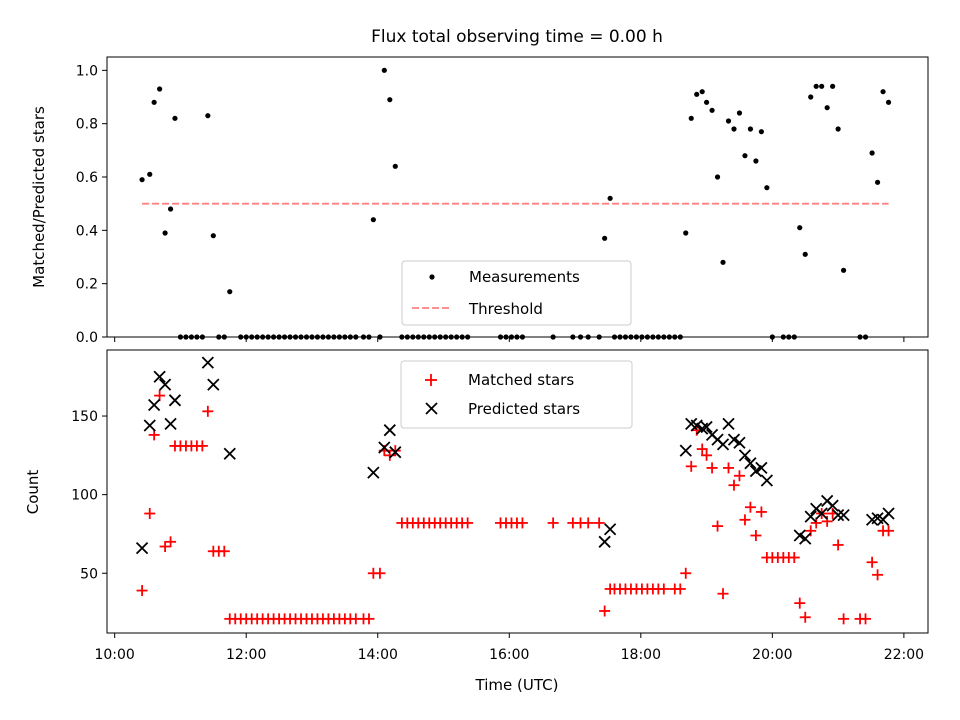 The width and height of the screenshot is (960, 720). Describe the element at coordinates (516, 394) in the screenshot. I see `bottom-legend: Matched stars Predicted stars` at that location.